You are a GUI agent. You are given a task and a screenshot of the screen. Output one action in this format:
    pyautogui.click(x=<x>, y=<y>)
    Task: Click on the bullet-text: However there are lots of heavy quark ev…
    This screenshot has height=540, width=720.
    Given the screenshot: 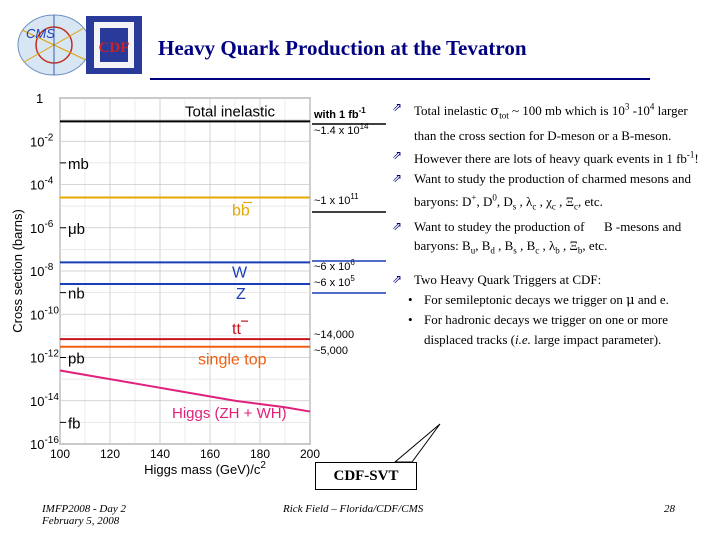 What is the action you would take?
    pyautogui.click(x=556, y=158)
    